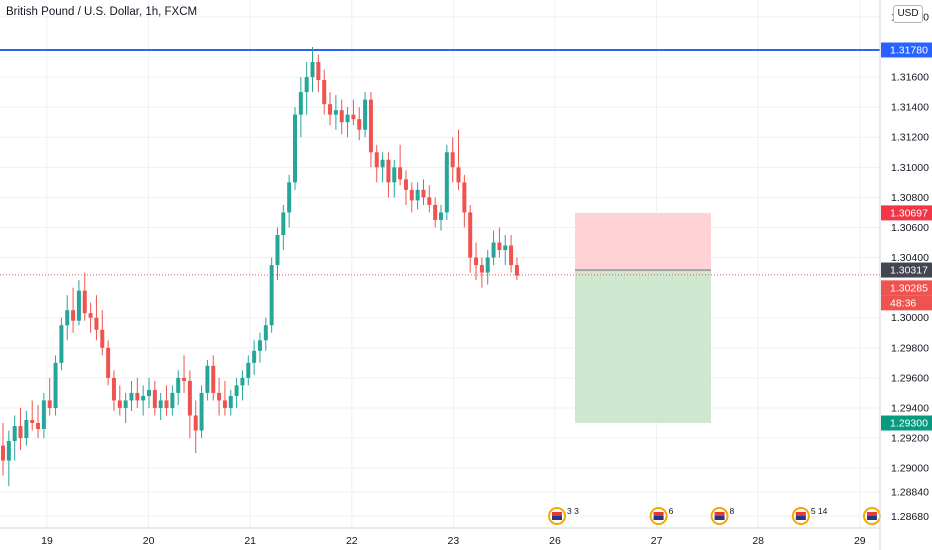  What do you see at coordinates (910, 408) in the screenshot?
I see `y-tick-label: 1.29400` at bounding box center [910, 408].